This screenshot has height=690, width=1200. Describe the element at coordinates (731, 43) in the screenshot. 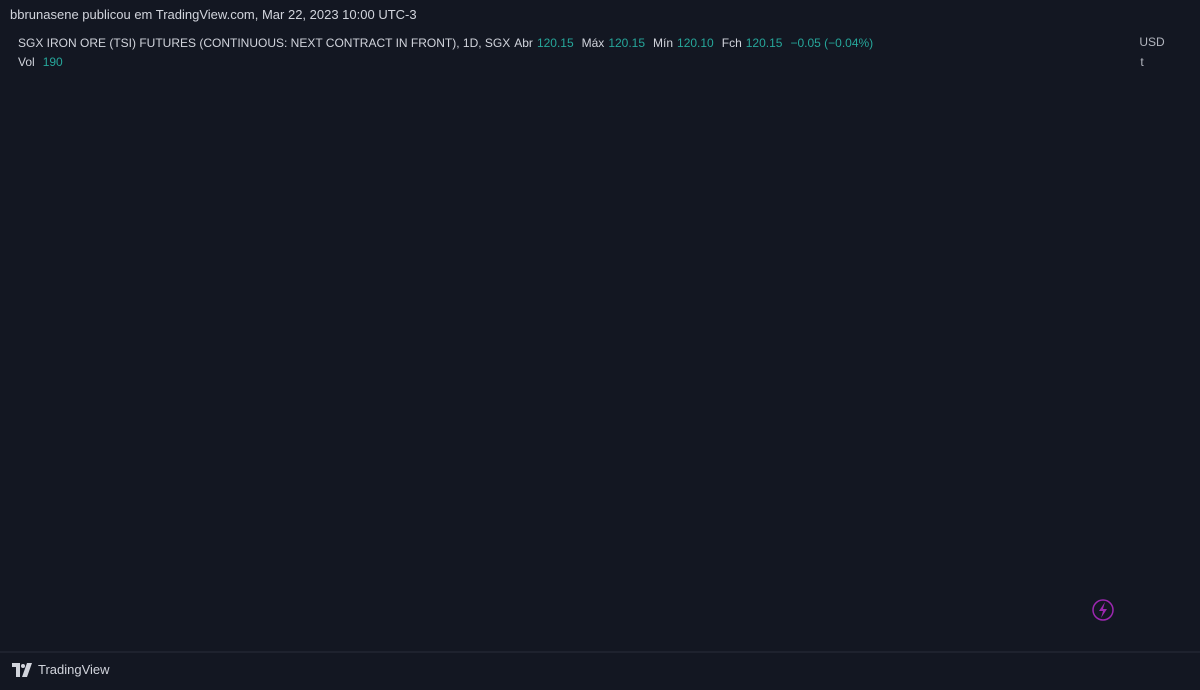

I see `close-label: Fch` at that location.